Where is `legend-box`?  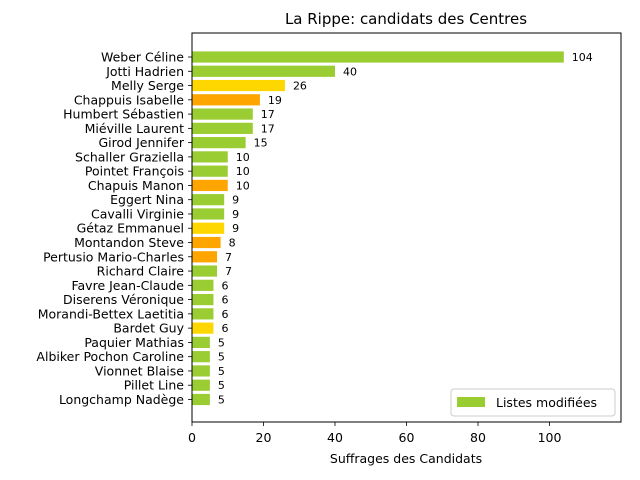 legend-box is located at coordinates (533, 402).